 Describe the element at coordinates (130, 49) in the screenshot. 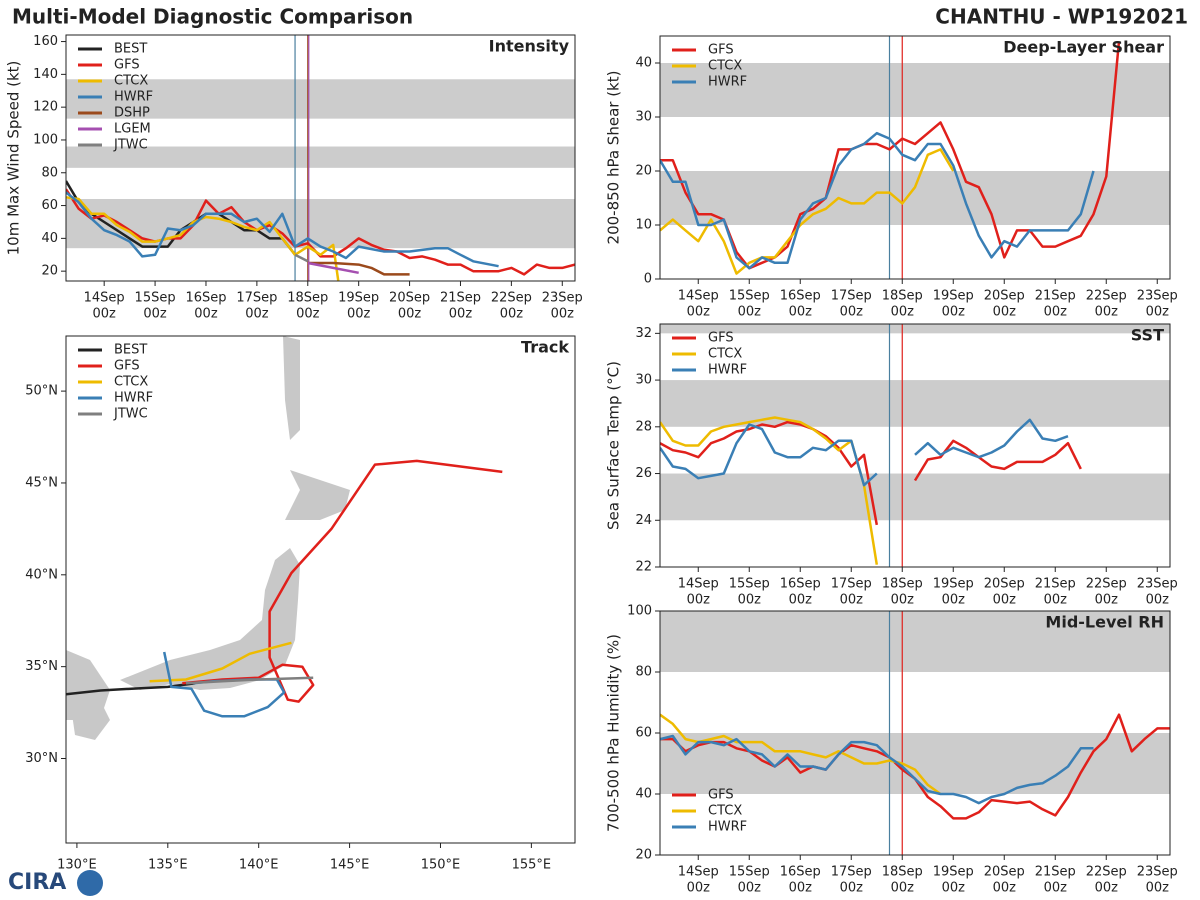

I see `legend-label: BEST` at that location.